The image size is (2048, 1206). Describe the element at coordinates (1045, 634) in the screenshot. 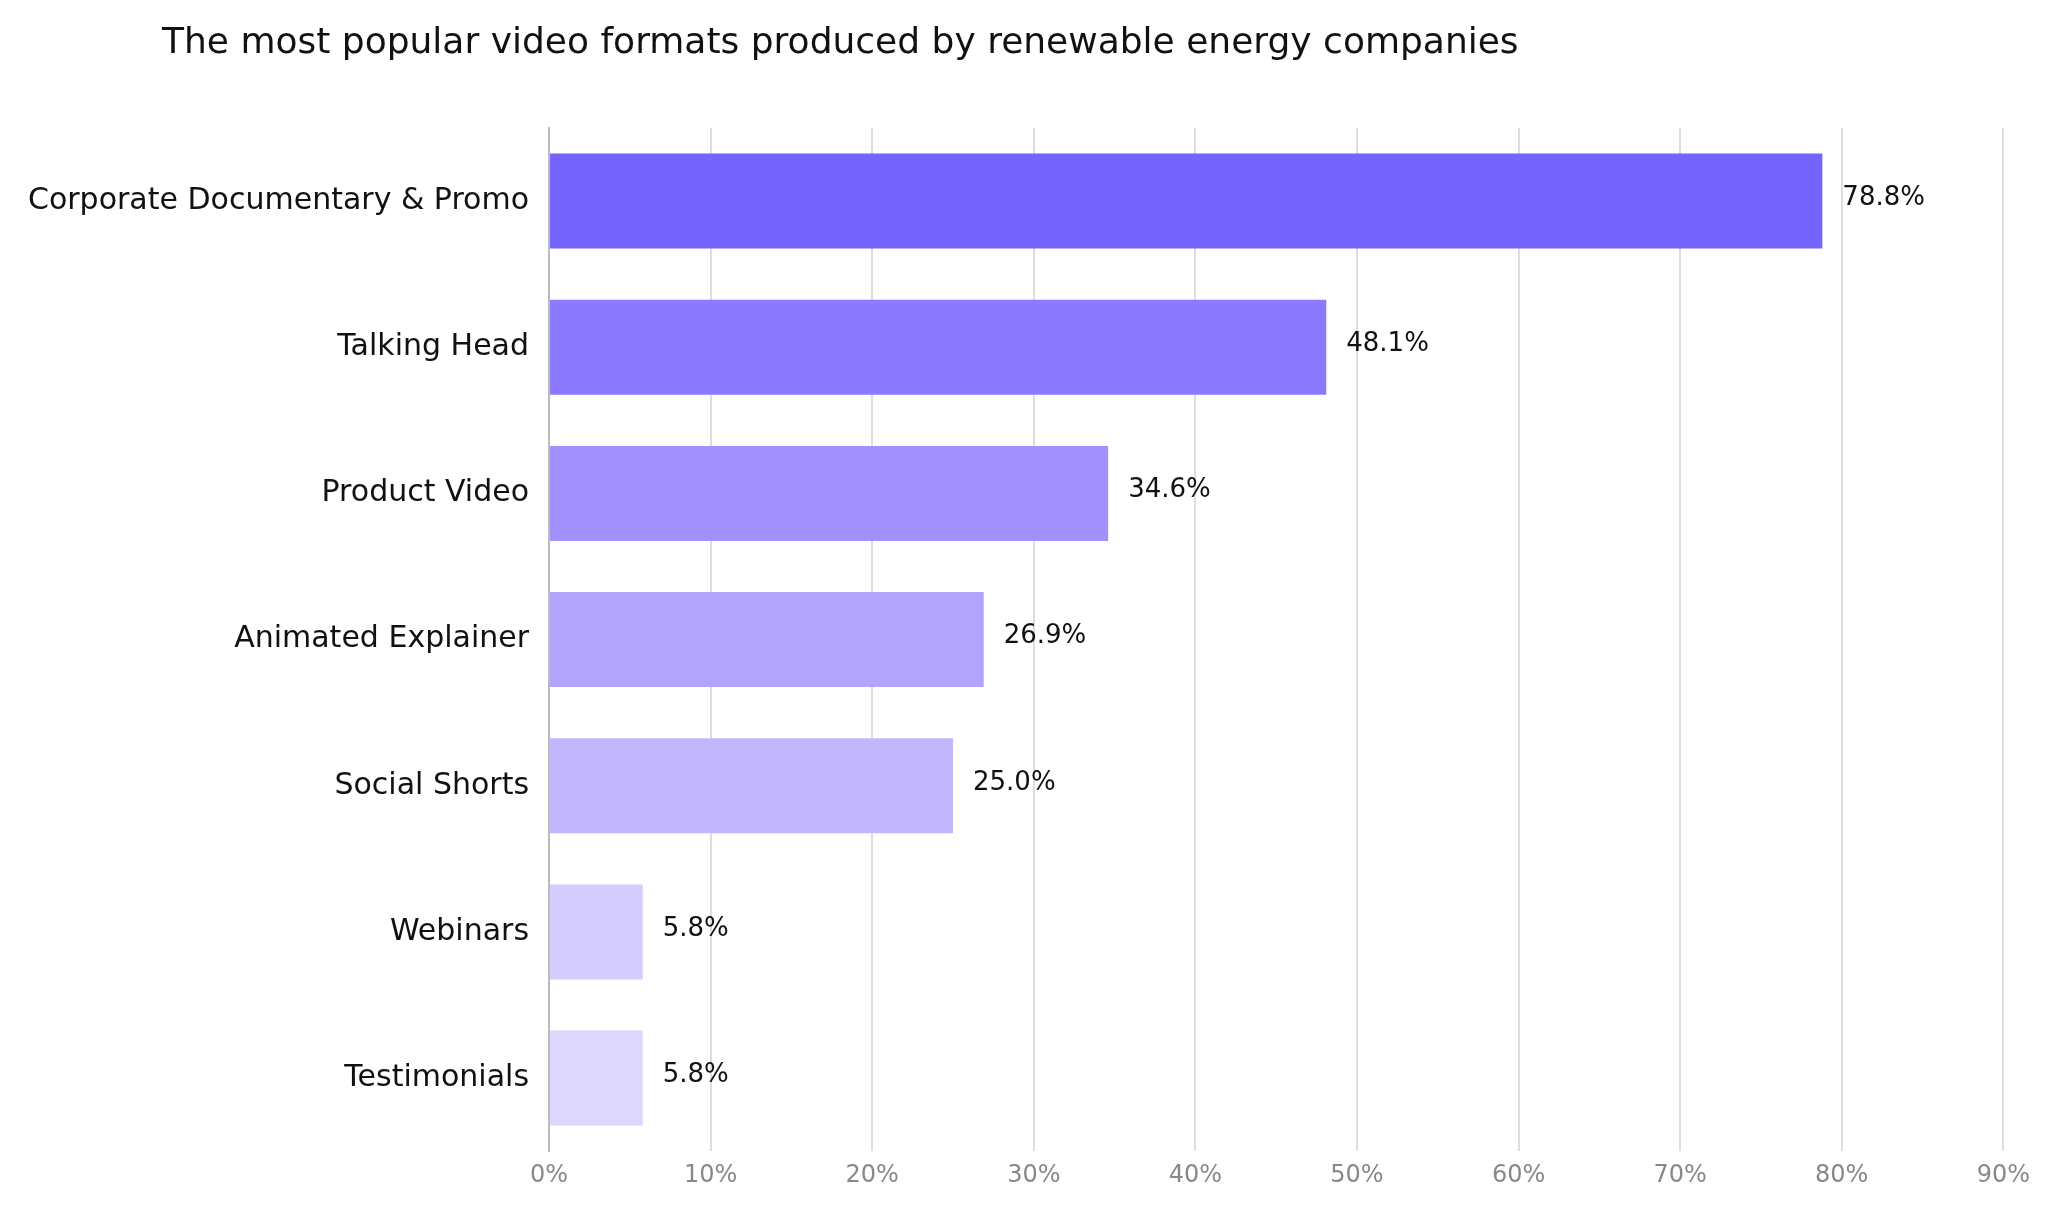

I see `data-label: 26.9%` at that location.